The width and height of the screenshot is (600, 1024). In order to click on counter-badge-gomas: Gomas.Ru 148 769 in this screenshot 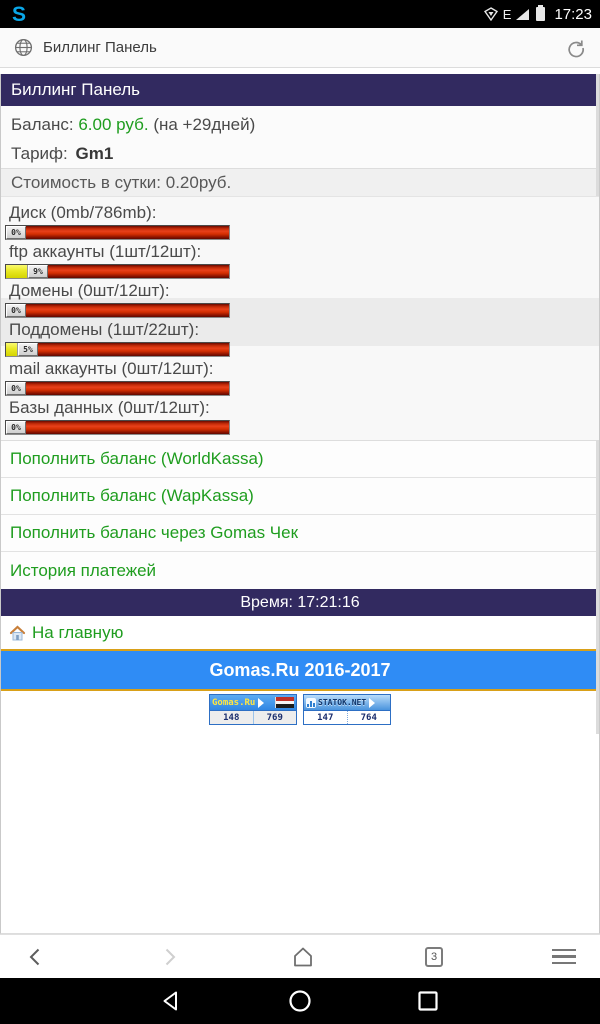, I will do `click(253, 709)`.